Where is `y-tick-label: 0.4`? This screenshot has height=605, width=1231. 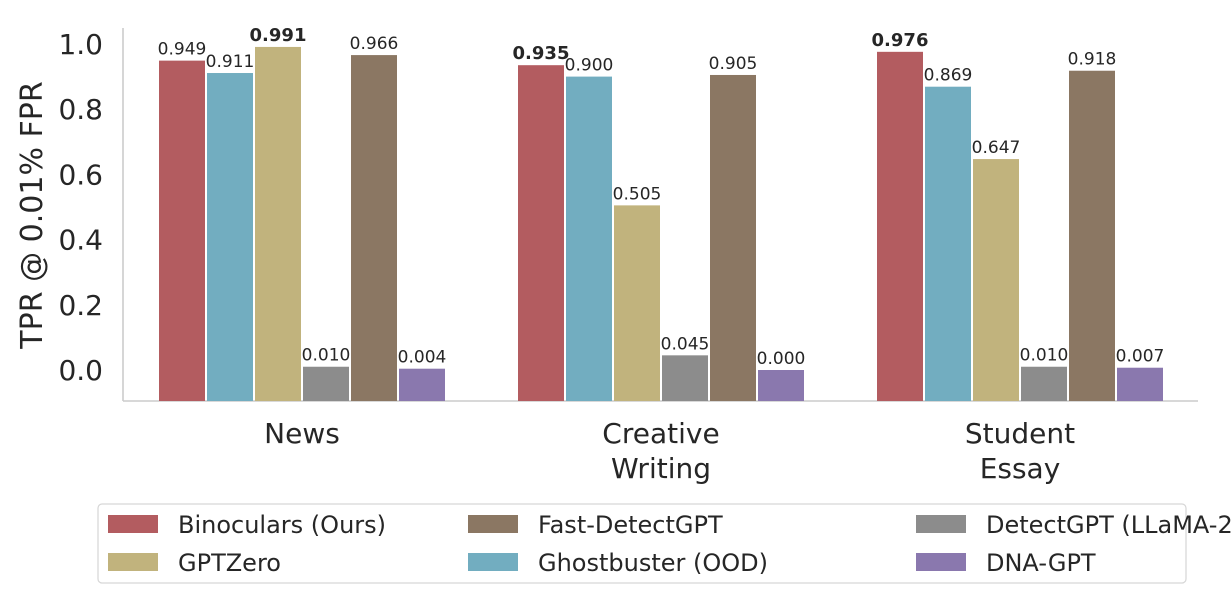 y-tick-label: 0.4 is located at coordinates (80, 240).